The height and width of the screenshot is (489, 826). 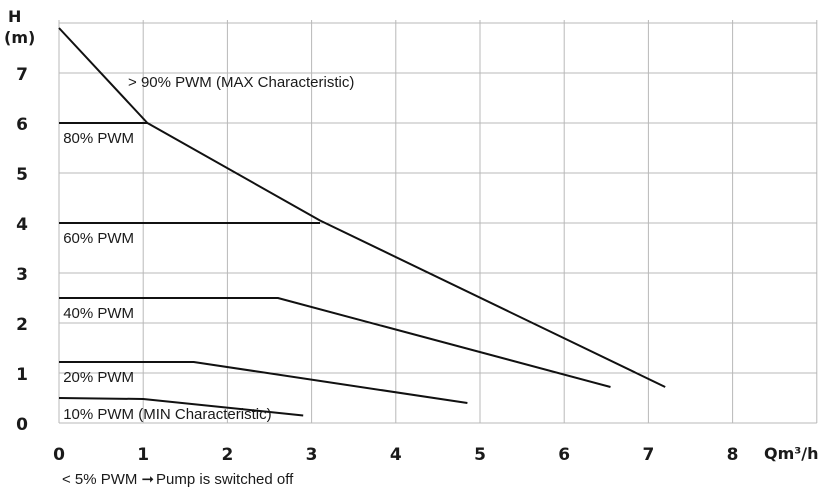 I want to click on curve-label-5: 10% PWM (MIN Characteristic), so click(x=167, y=414).